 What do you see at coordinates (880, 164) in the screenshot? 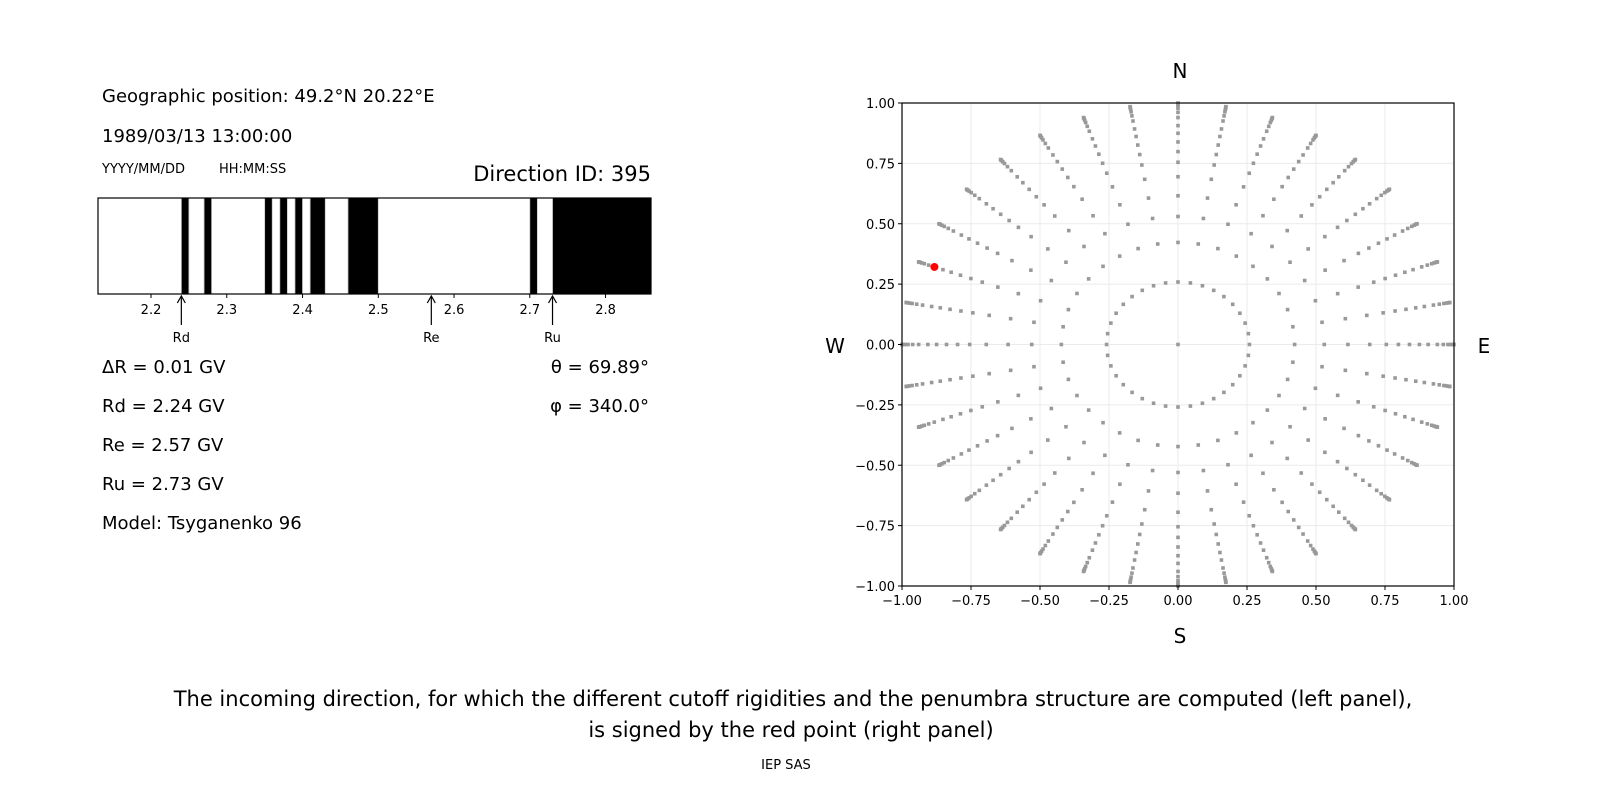
I see `y-tick-label: 0.75` at bounding box center [880, 164].